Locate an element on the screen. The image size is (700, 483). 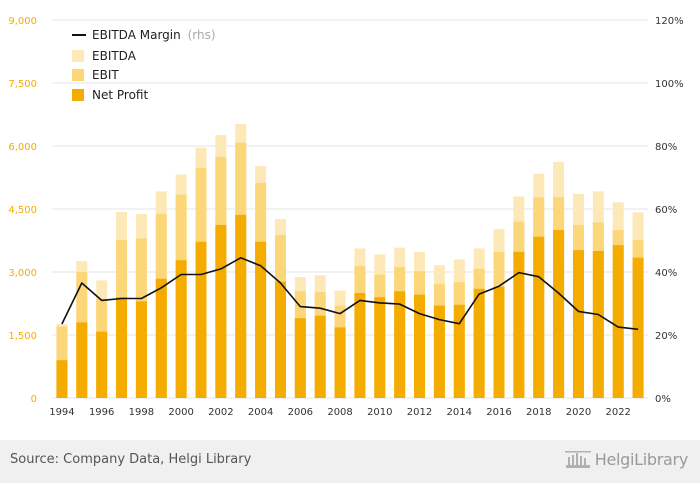
left-axis-tick-label: 6,000 is located at coordinates (22, 147).